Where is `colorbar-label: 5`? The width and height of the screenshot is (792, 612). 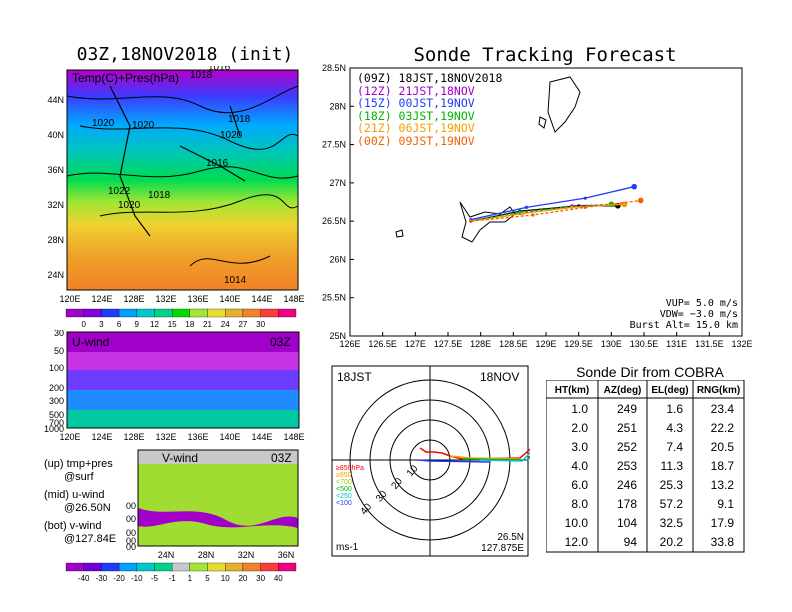 colorbar-label: 5 is located at coordinates (207, 578).